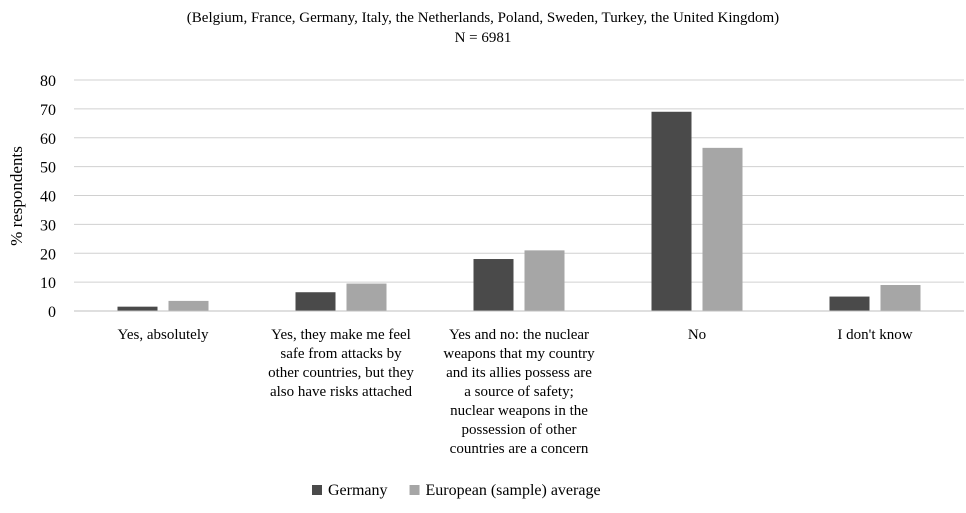  What do you see at coordinates (513, 490) in the screenshot?
I see `legend-label: European (sample) average` at bounding box center [513, 490].